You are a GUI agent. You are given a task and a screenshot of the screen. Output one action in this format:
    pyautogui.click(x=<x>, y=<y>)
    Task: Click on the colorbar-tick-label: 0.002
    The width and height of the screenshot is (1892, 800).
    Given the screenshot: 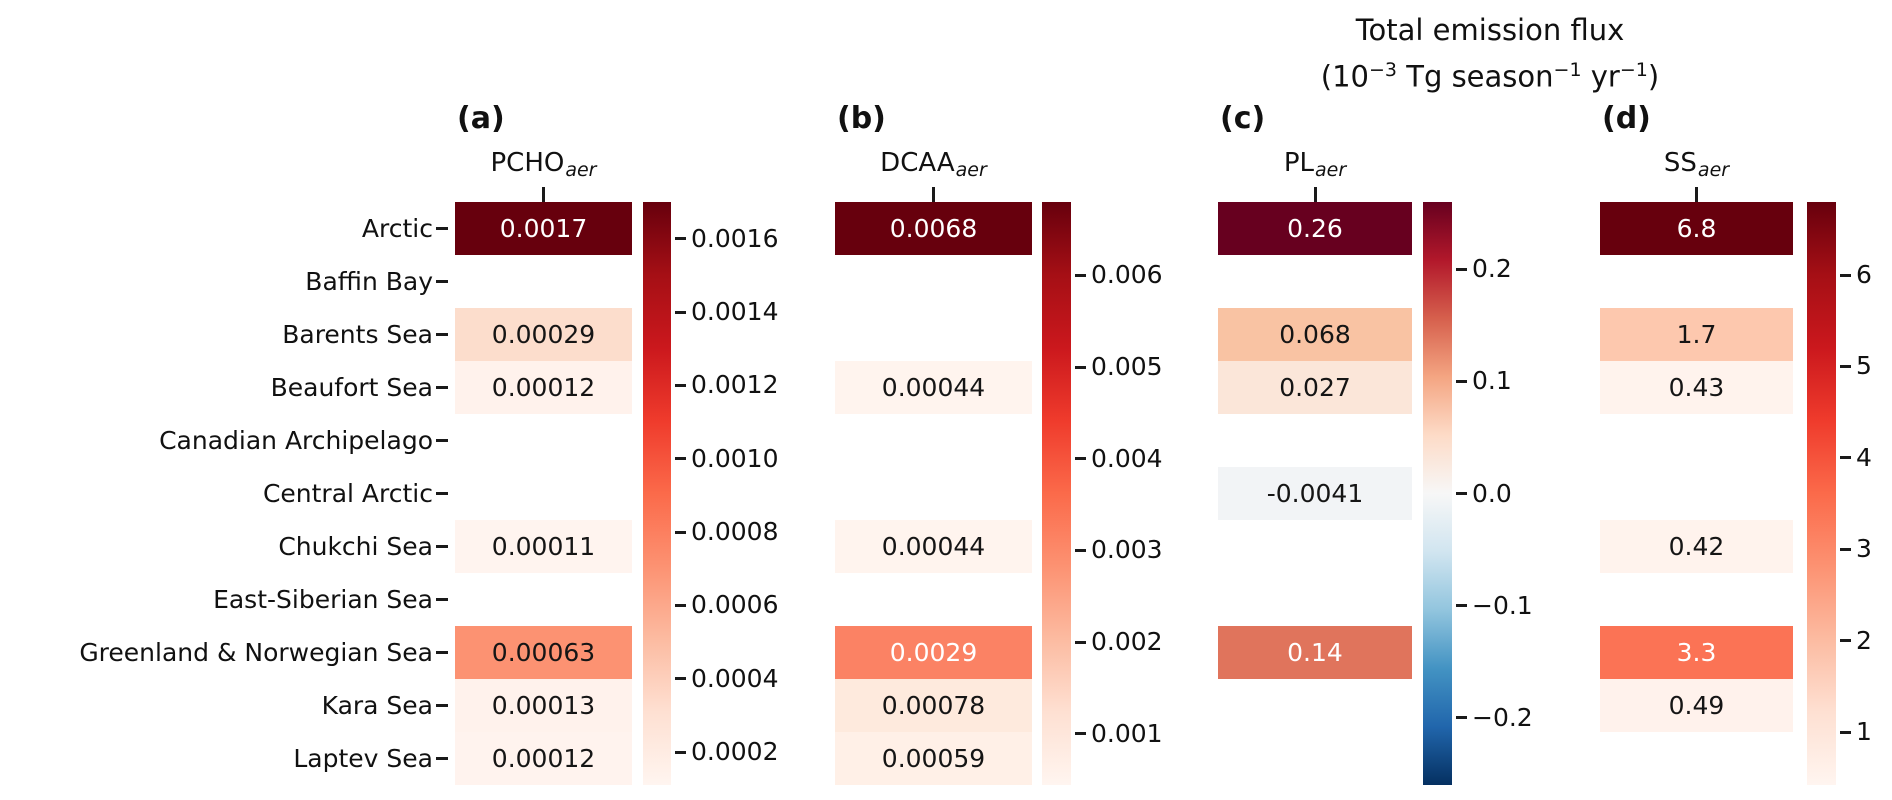 What is the action you would take?
    pyautogui.click(x=1127, y=641)
    